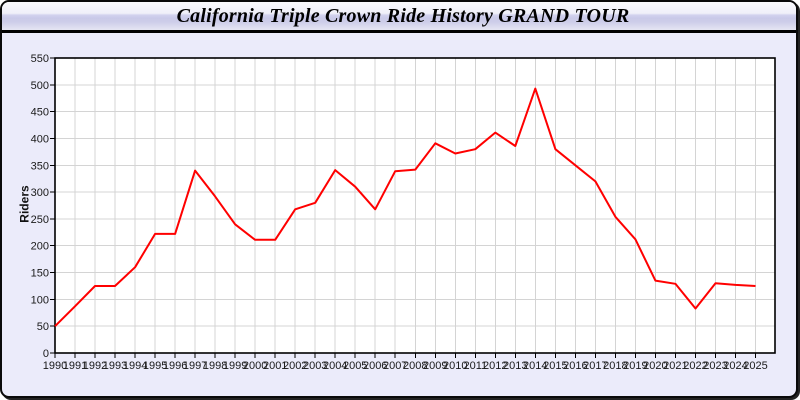 Image resolution: width=800 pixels, height=400 pixels. I want to click on svg-text: 1999, so click(235, 366).